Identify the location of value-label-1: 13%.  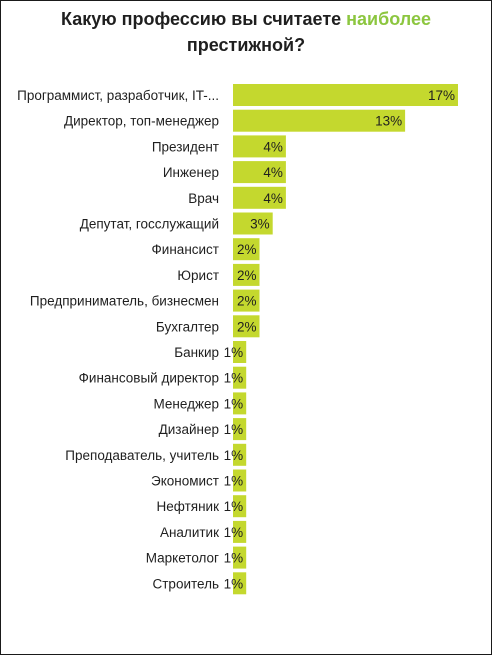
(388, 121).